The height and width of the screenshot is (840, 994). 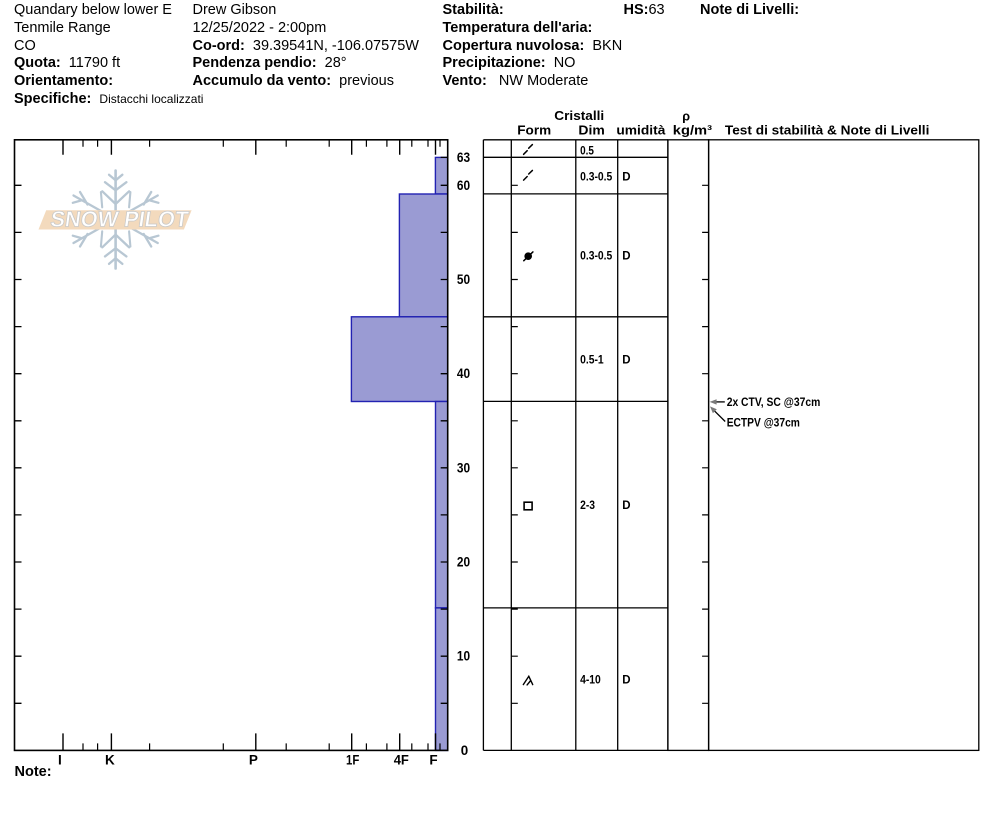 I want to click on svg-text: 0.5, so click(x=587, y=150).